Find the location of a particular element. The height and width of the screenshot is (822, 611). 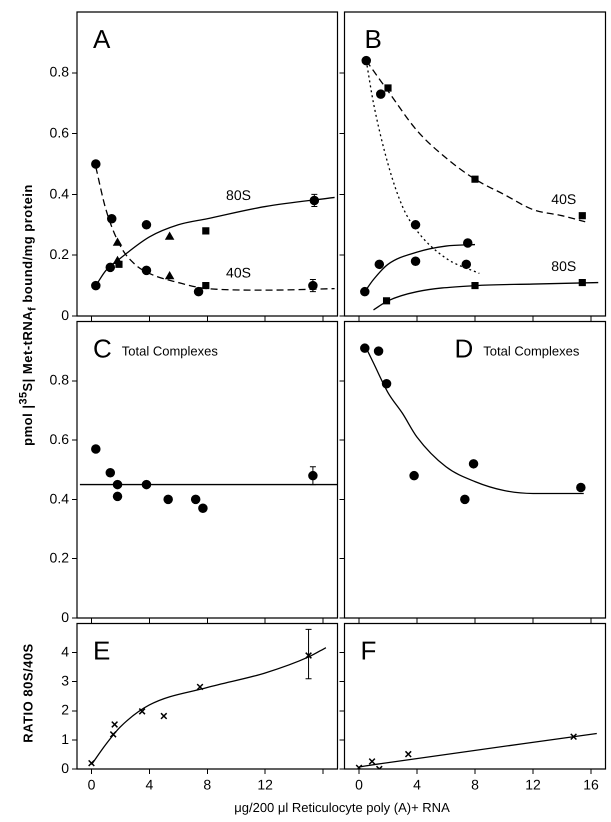

y-tick-label: 2 is located at coordinates (65, 710).